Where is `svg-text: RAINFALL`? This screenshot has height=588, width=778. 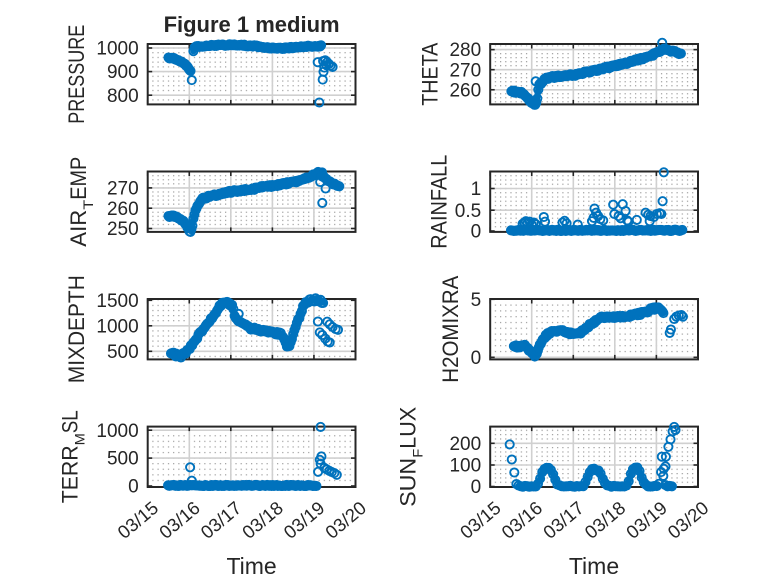
svg-text: RAINFALL is located at coordinates (439, 202).